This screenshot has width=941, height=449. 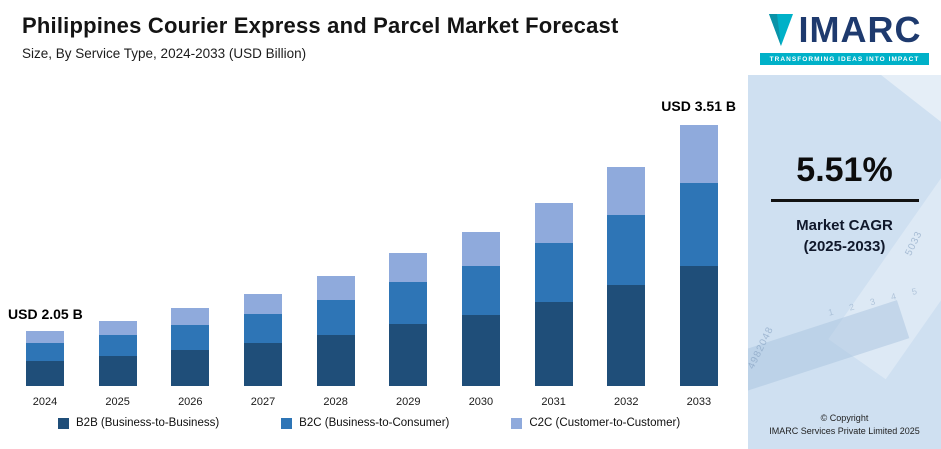 I want to click on cagr-label-line1: Market CAGR, so click(x=844, y=225).